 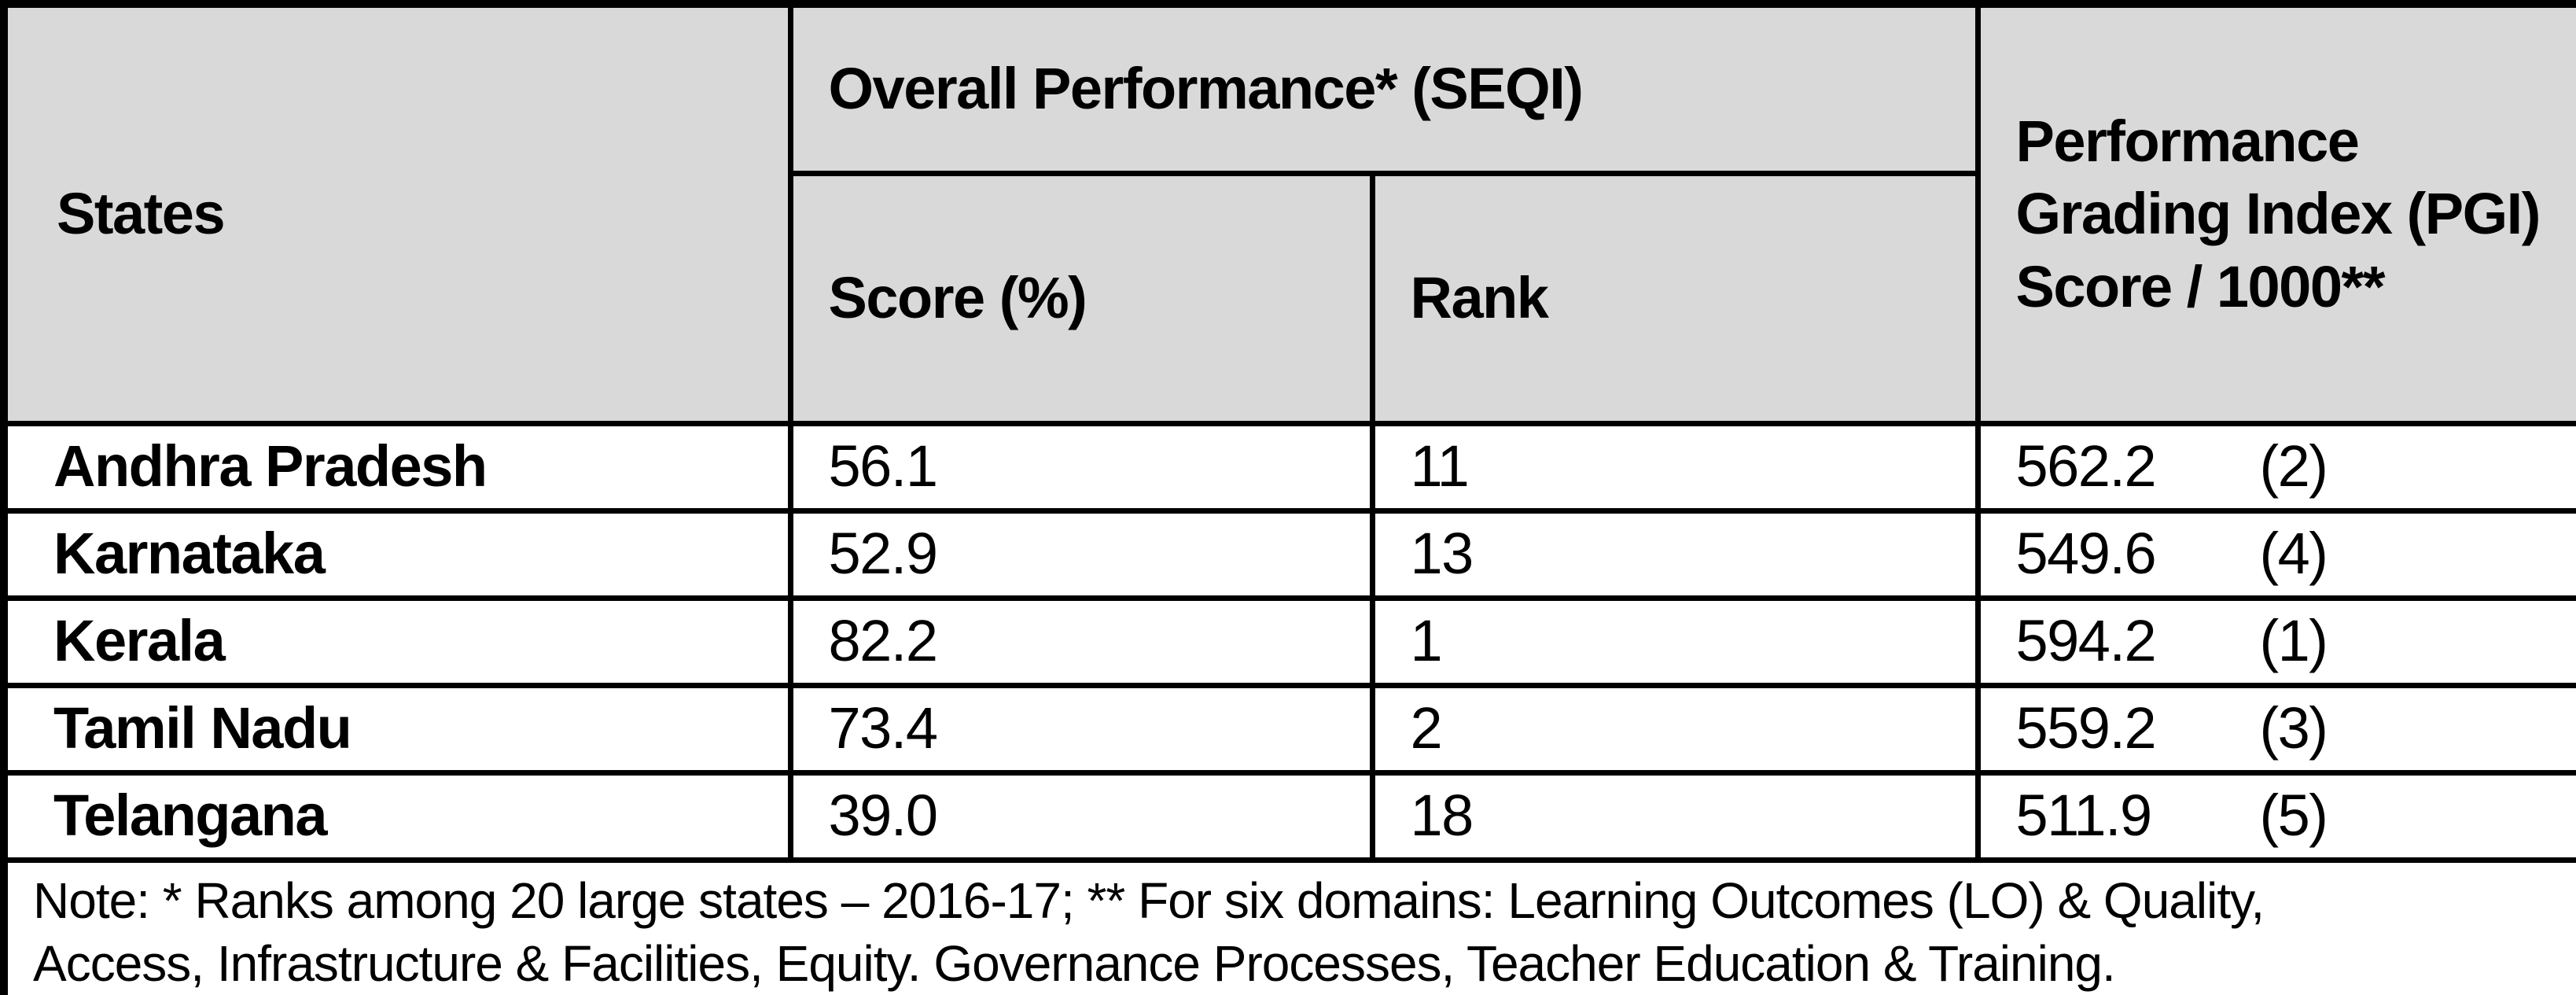 What do you see at coordinates (397, 467) in the screenshot?
I see `cell-state: Andhra Pradesh` at bounding box center [397, 467].